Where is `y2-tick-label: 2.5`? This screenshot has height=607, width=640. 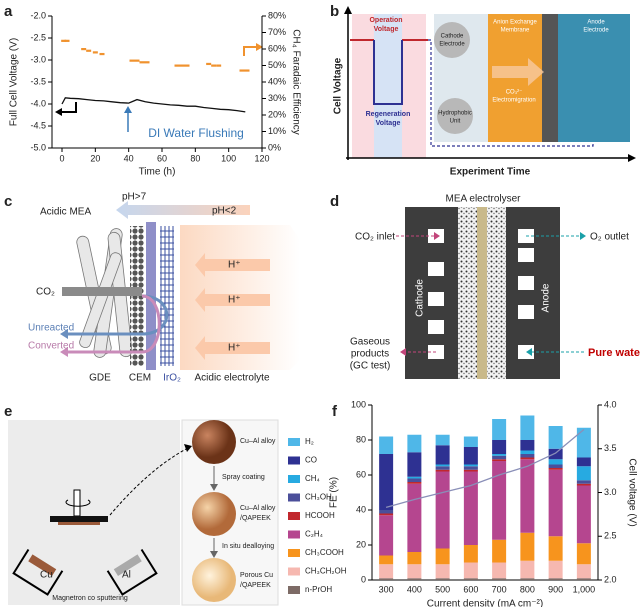
y2-tick-label: 2.5 is located at coordinates (610, 536).